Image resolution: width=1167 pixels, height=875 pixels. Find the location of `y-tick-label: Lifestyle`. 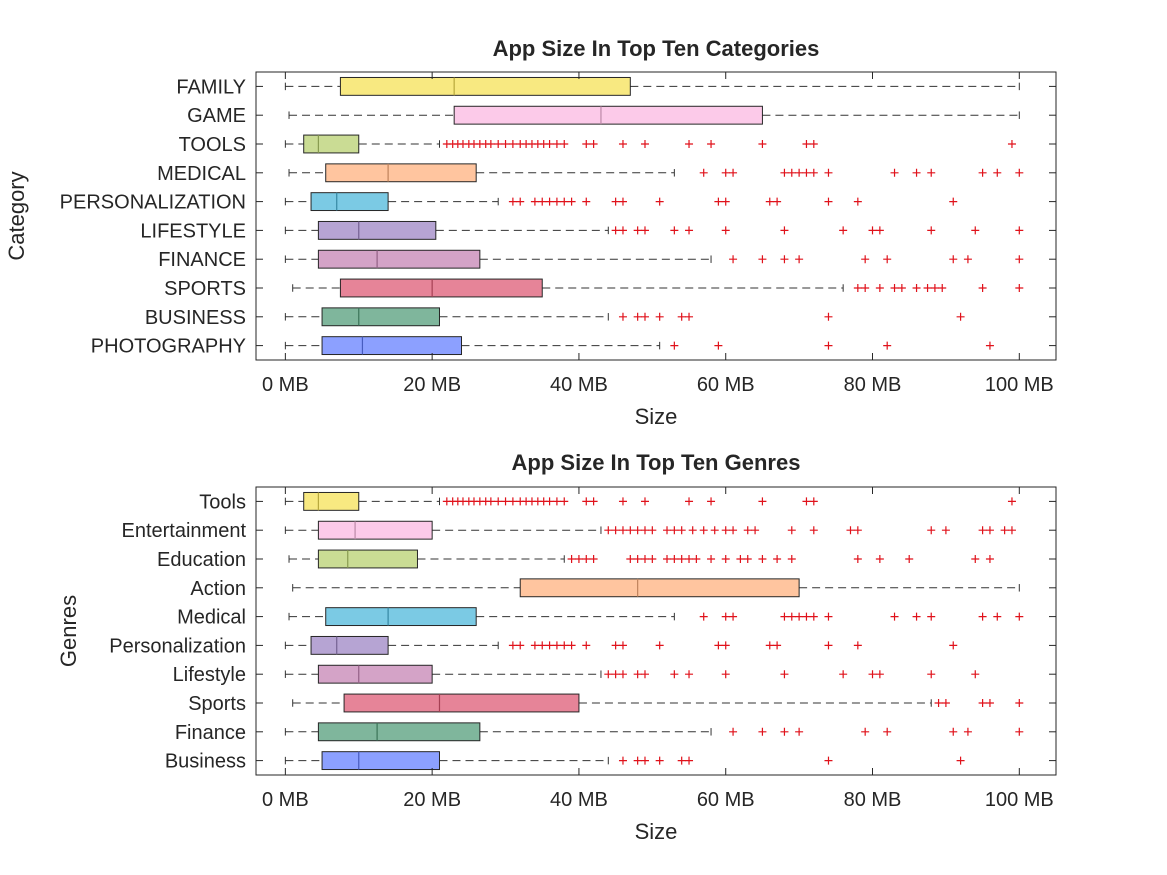

y-tick-label: Lifestyle is located at coordinates (209, 675).